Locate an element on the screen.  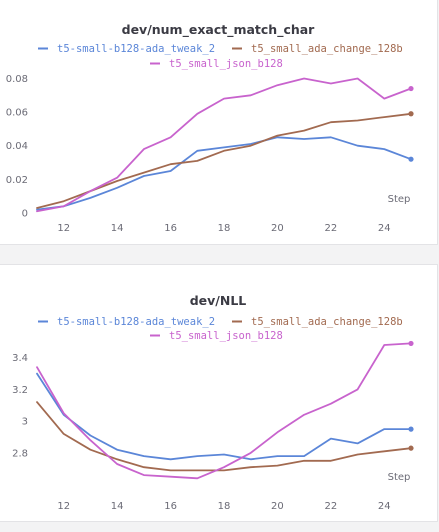
chart-title: dev/num_exact_match_char is located at coordinates (219, 30).